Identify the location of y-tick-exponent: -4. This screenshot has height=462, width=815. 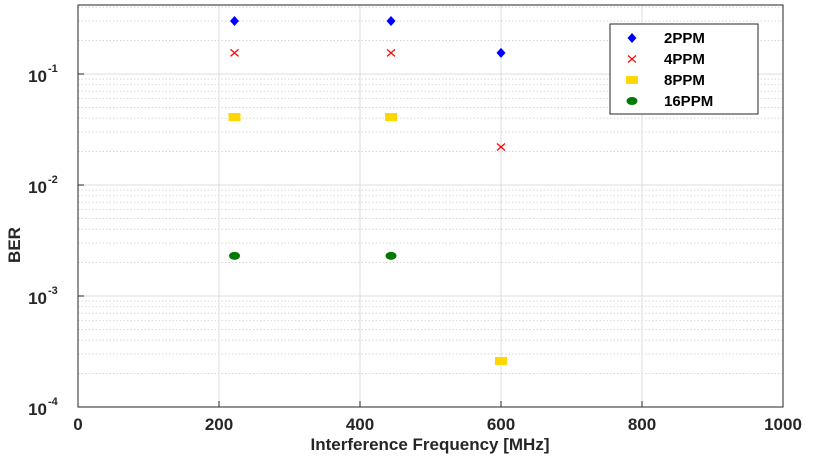
(53, 402).